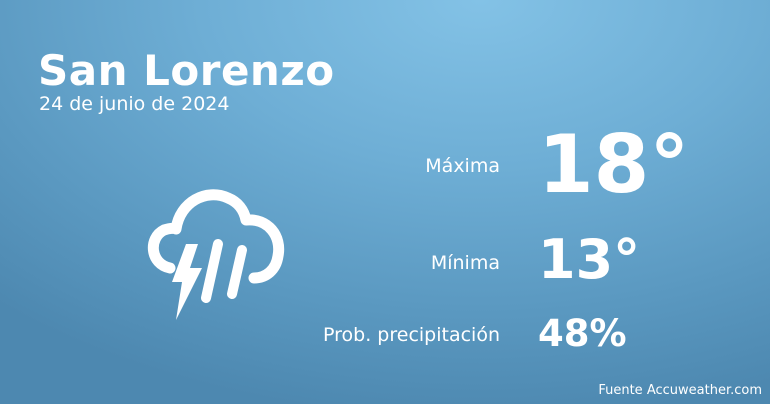  What do you see at coordinates (134, 104) in the screenshot?
I see `forecast-date: 24 de junio de 2024` at bounding box center [134, 104].